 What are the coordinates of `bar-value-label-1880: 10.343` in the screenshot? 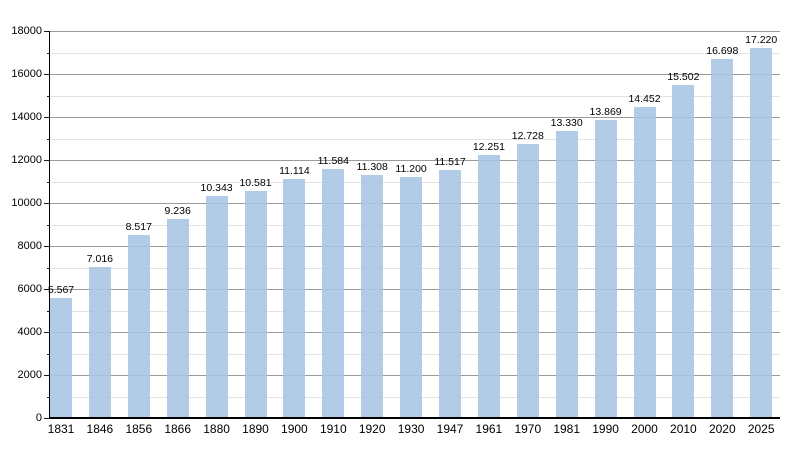 It's located at (216, 187).